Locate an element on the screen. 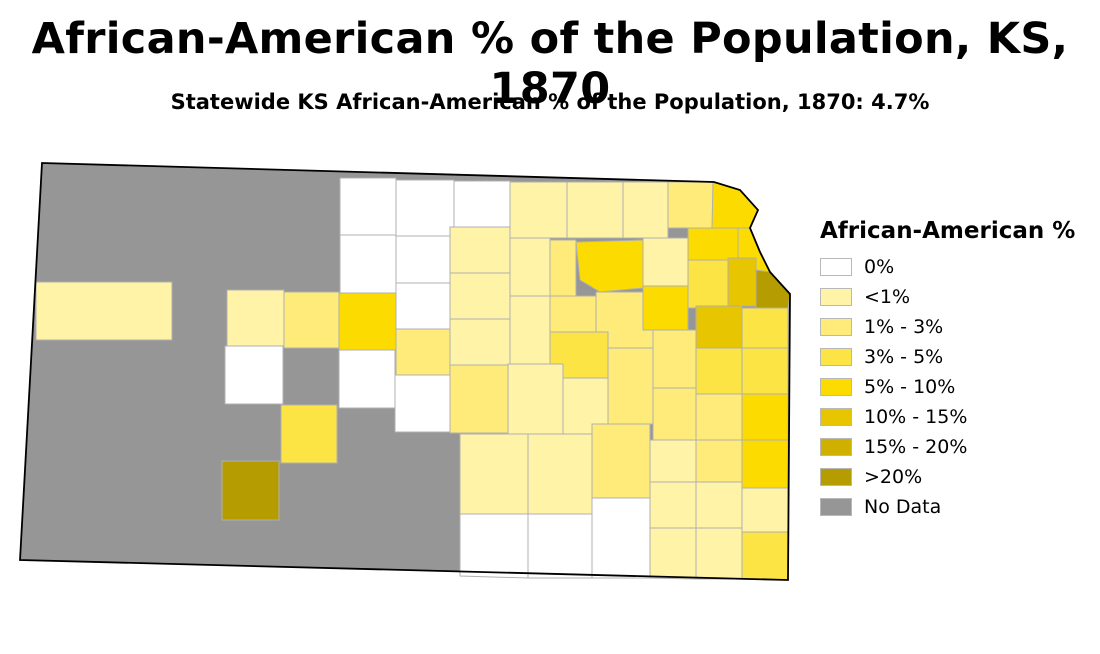 This screenshot has height=654, width=1100. legend-item: 15% - 20% is located at coordinates (947, 447).